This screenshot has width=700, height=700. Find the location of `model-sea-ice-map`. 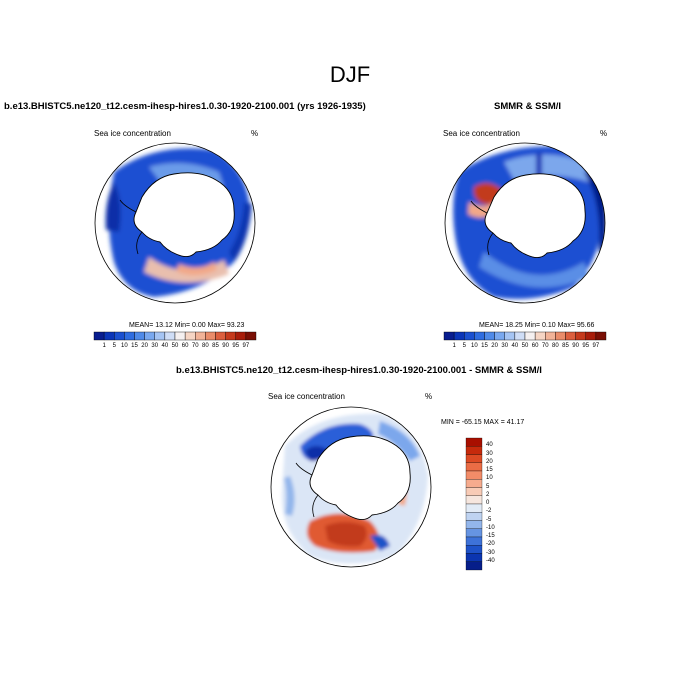

model-sea-ice-map is located at coordinates (175, 223).